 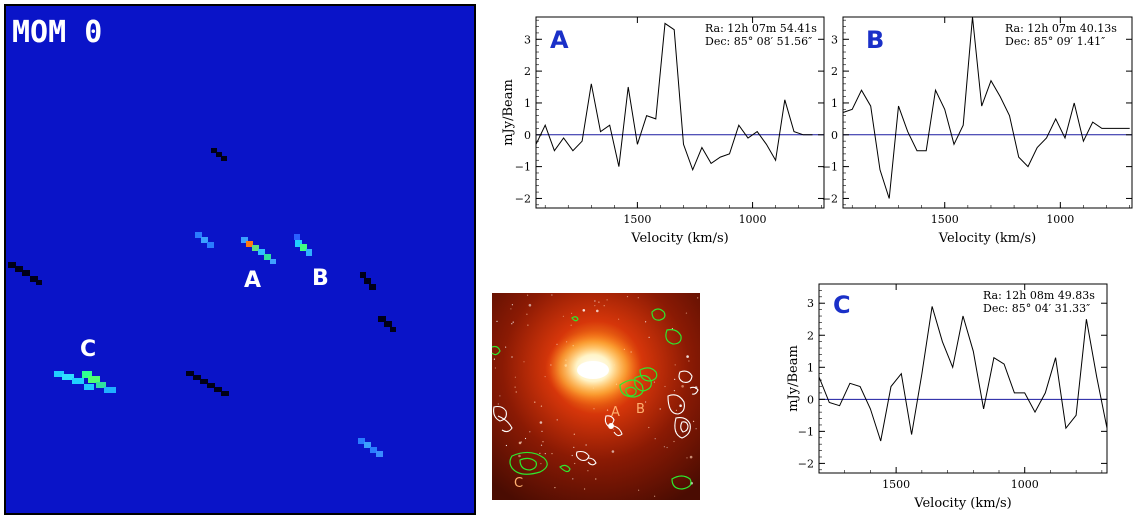 I want to click on bright-star, so click(x=611, y=426).